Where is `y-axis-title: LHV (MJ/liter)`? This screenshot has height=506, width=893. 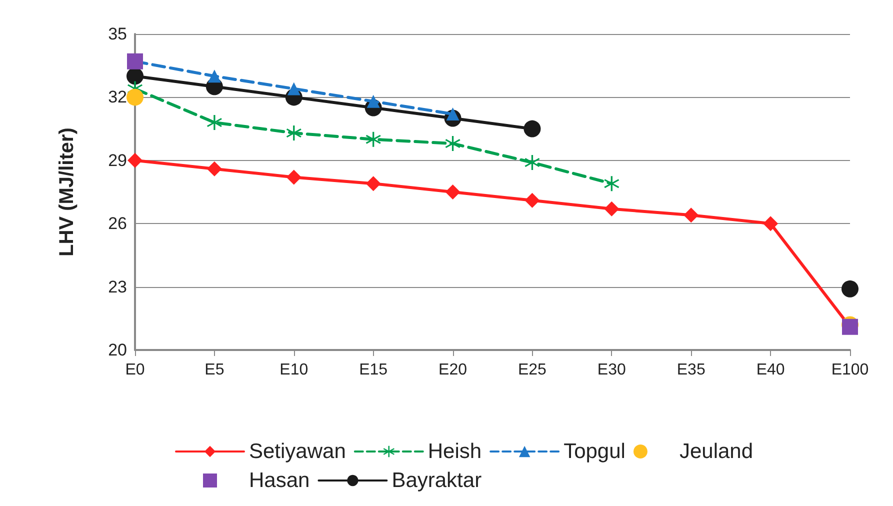
y-axis-title: LHV (MJ/liter) is located at coordinates (67, 192).